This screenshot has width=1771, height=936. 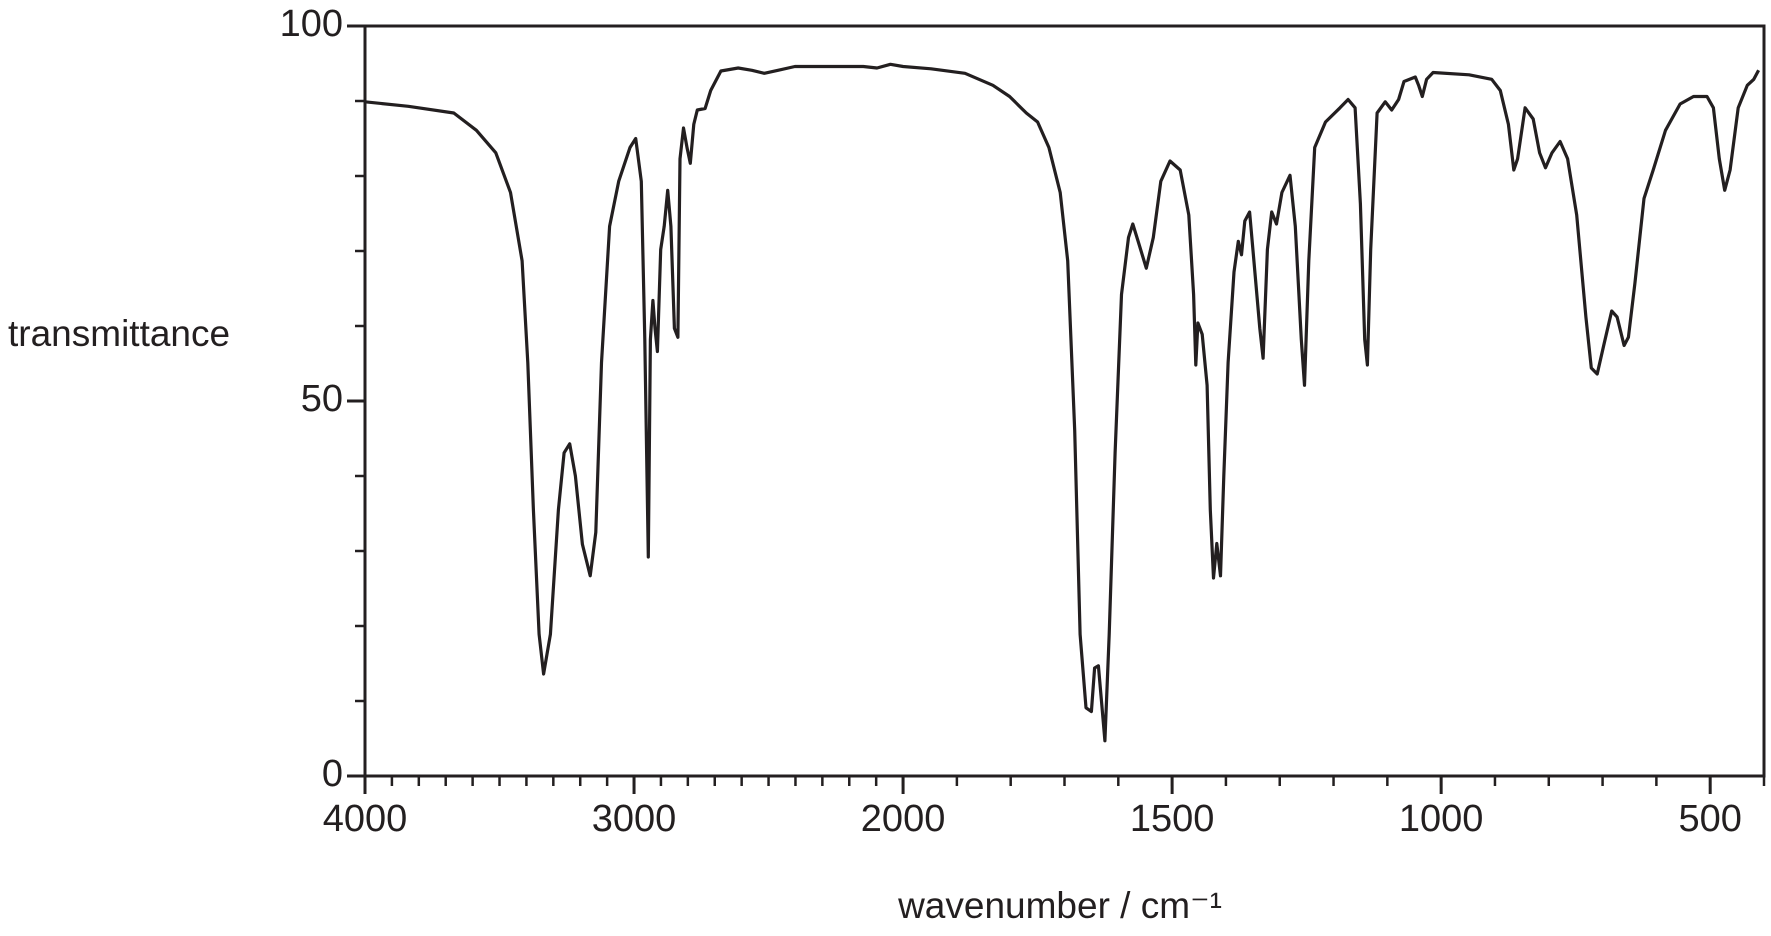 I want to click on y-tick-label: 0, so click(x=332, y=774).